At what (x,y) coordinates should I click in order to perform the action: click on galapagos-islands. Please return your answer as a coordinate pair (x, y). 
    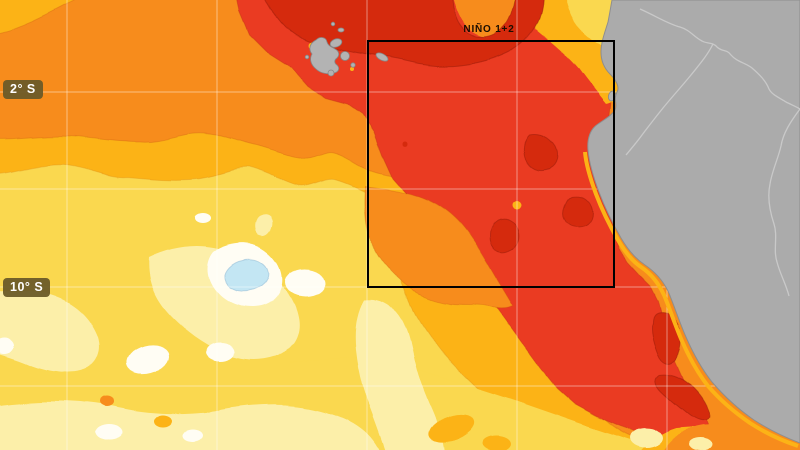
    Looking at the image, I should click on (460, 61).